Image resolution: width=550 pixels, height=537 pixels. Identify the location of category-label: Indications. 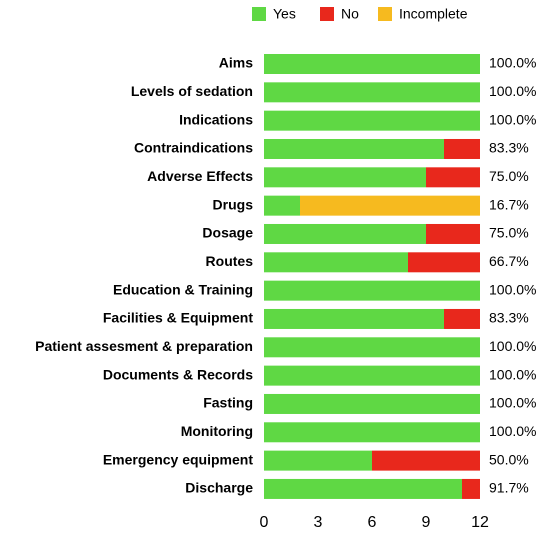
(216, 119).